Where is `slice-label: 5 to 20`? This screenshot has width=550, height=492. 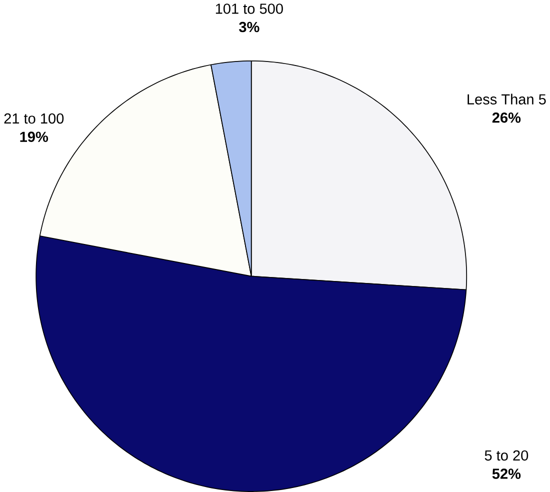 slice-label: 5 to 20 is located at coordinates (506, 455).